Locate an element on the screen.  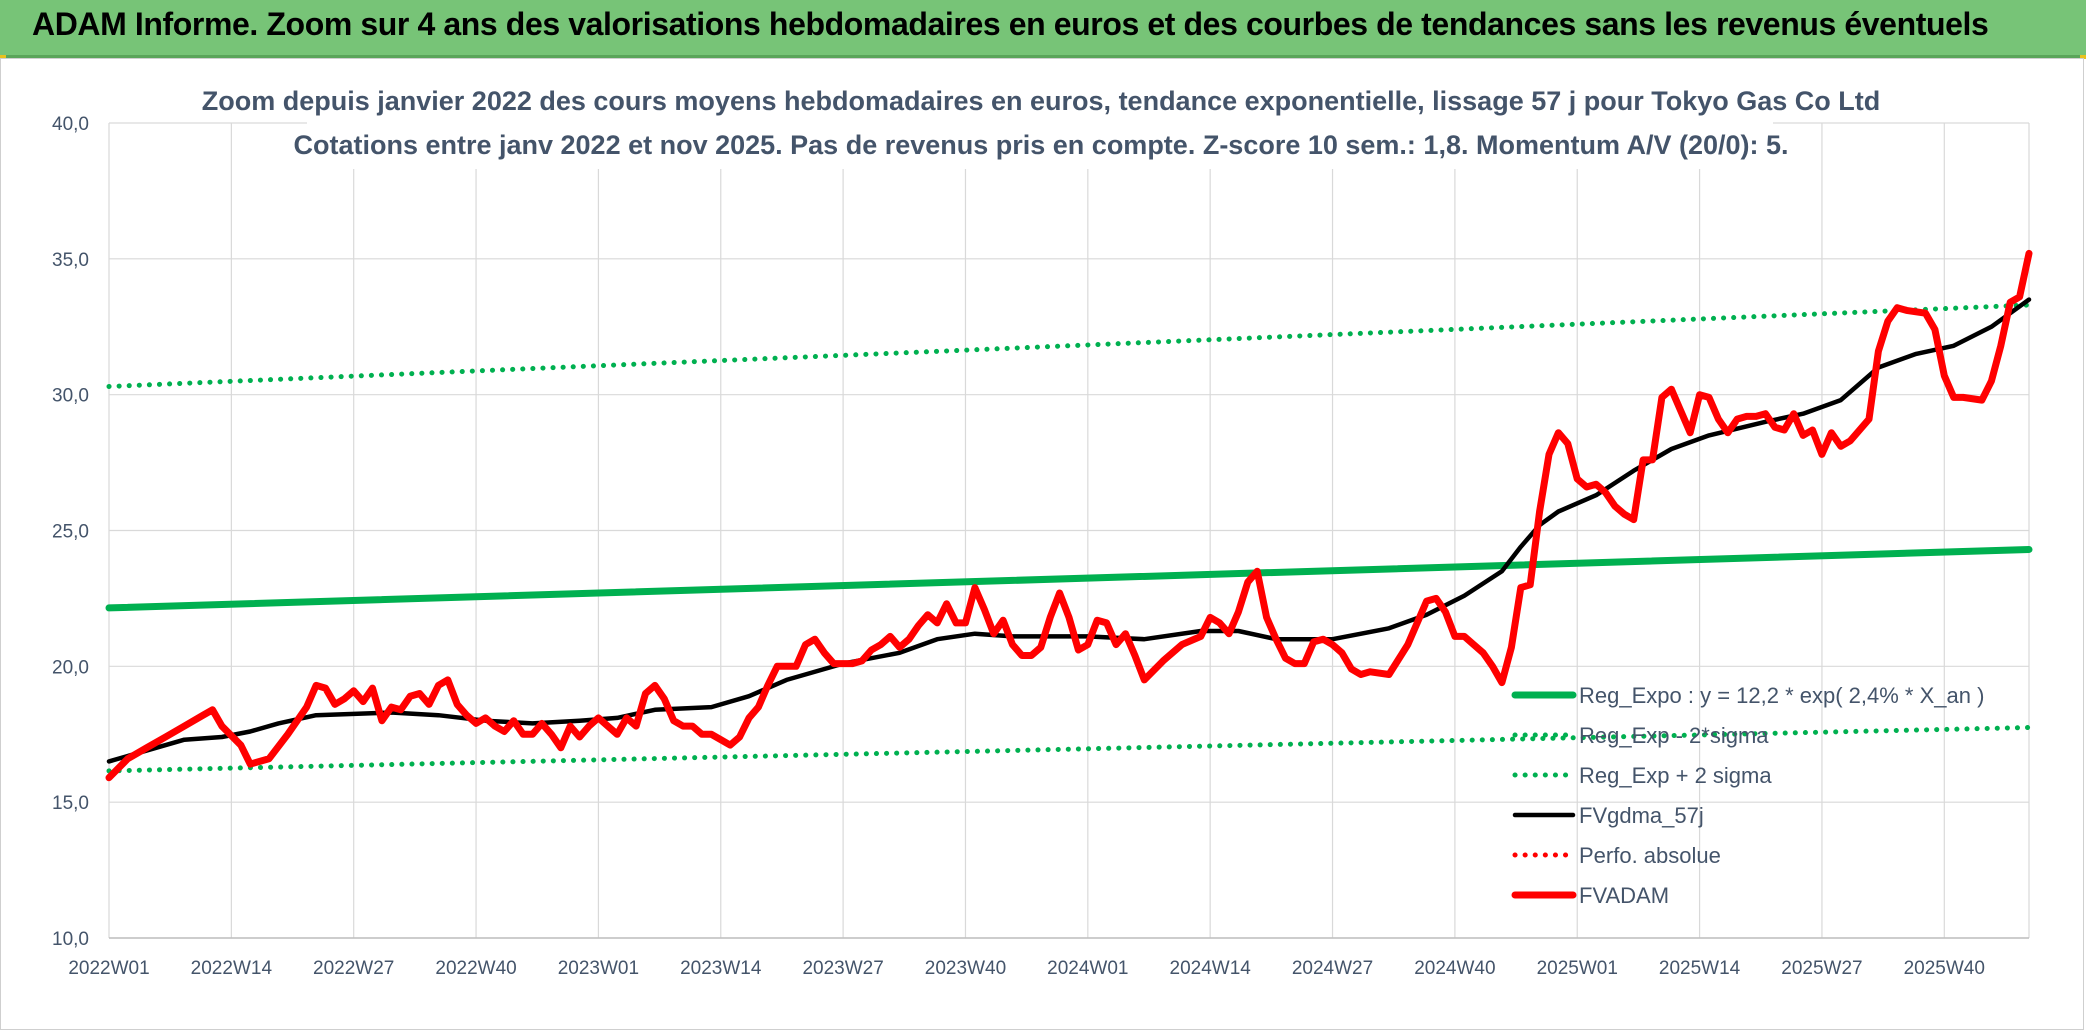
y-tick-label: 25,0 is located at coordinates (70, 532).